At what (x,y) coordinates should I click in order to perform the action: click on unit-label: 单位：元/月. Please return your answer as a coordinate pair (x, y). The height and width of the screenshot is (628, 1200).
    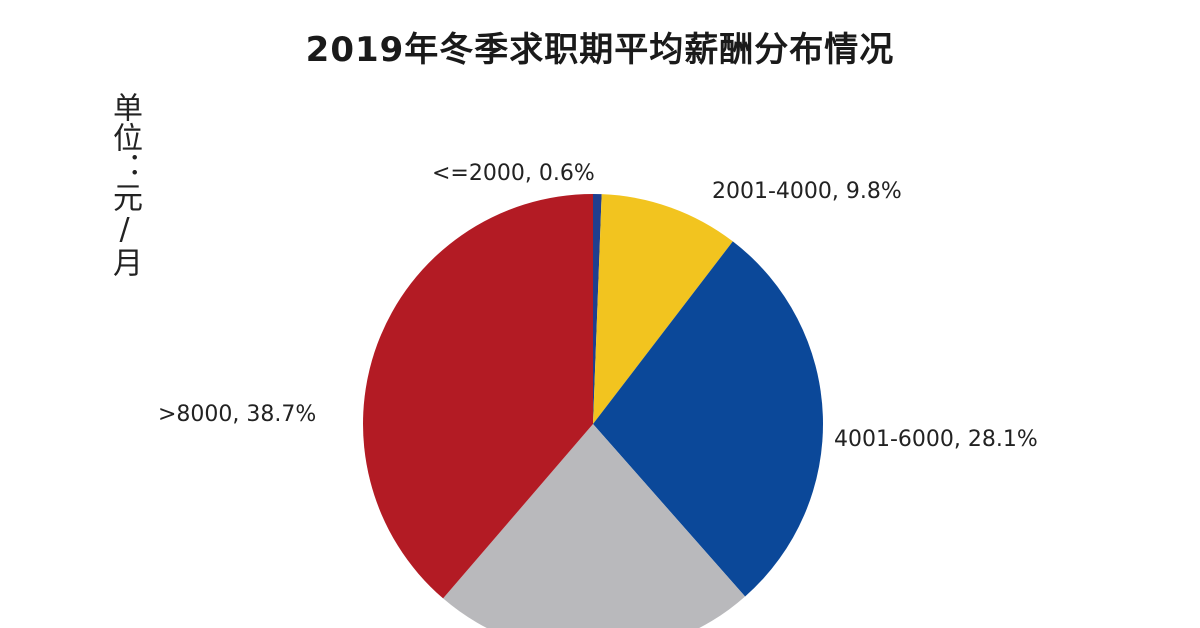
    Looking at the image, I should click on (124, 184).